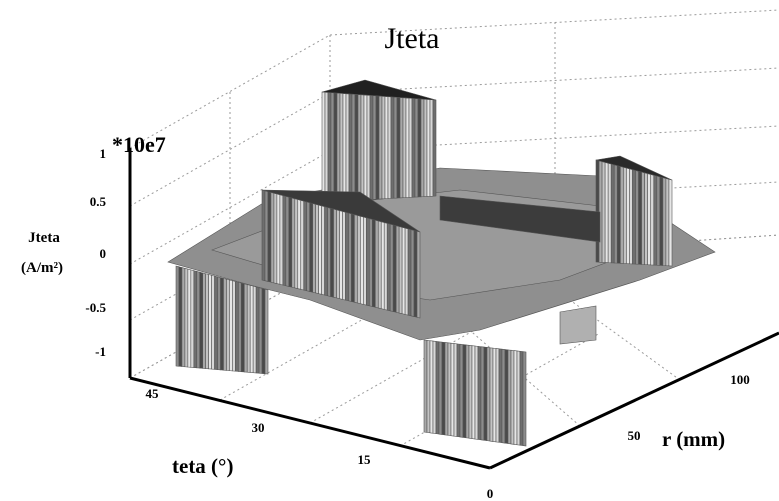  Describe the element at coordinates (520, 219) in the screenshot. I see `surface-ridge` at that location.